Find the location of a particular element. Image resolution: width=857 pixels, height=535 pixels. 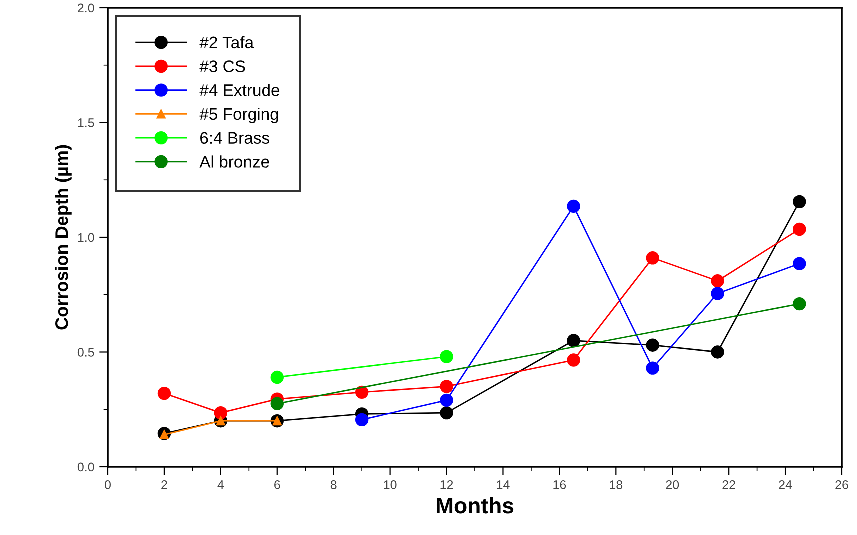

y-tick-label: 0.0 is located at coordinates (86, 467).